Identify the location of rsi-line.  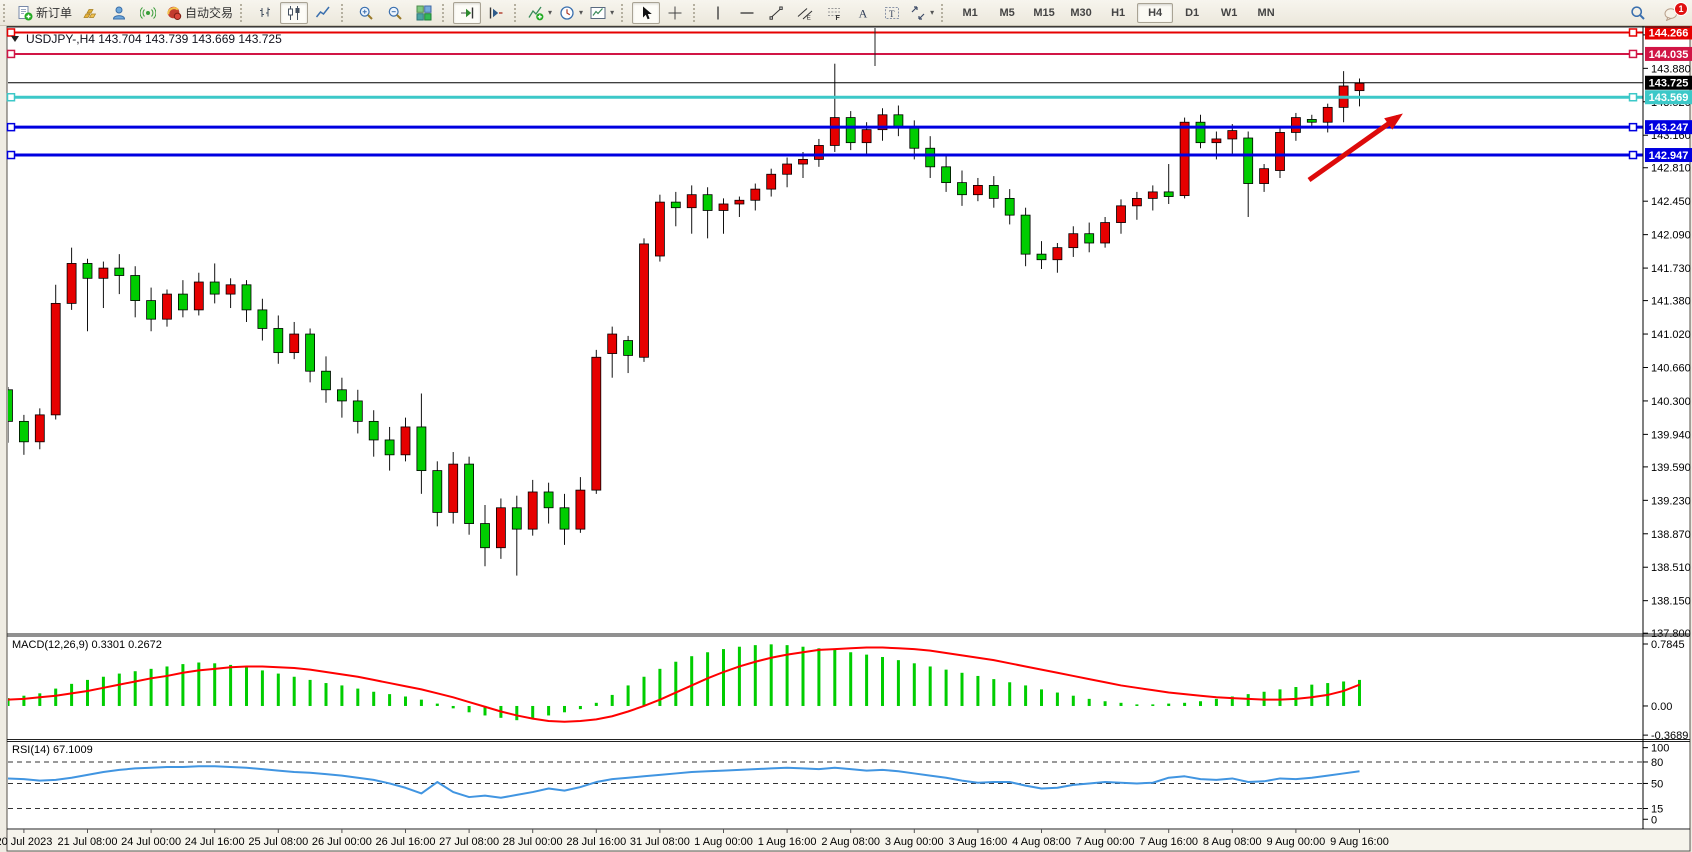
(684, 782).